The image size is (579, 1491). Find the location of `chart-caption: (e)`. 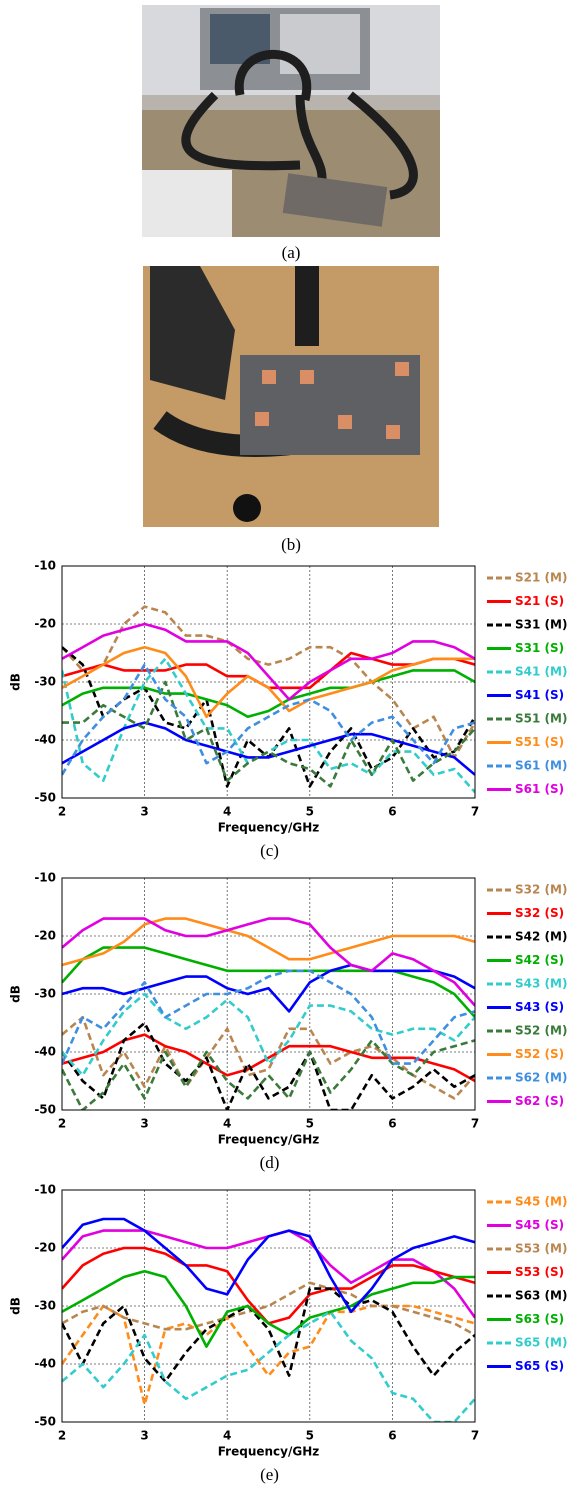

chart-caption: (e) is located at coordinates (269, 1474).